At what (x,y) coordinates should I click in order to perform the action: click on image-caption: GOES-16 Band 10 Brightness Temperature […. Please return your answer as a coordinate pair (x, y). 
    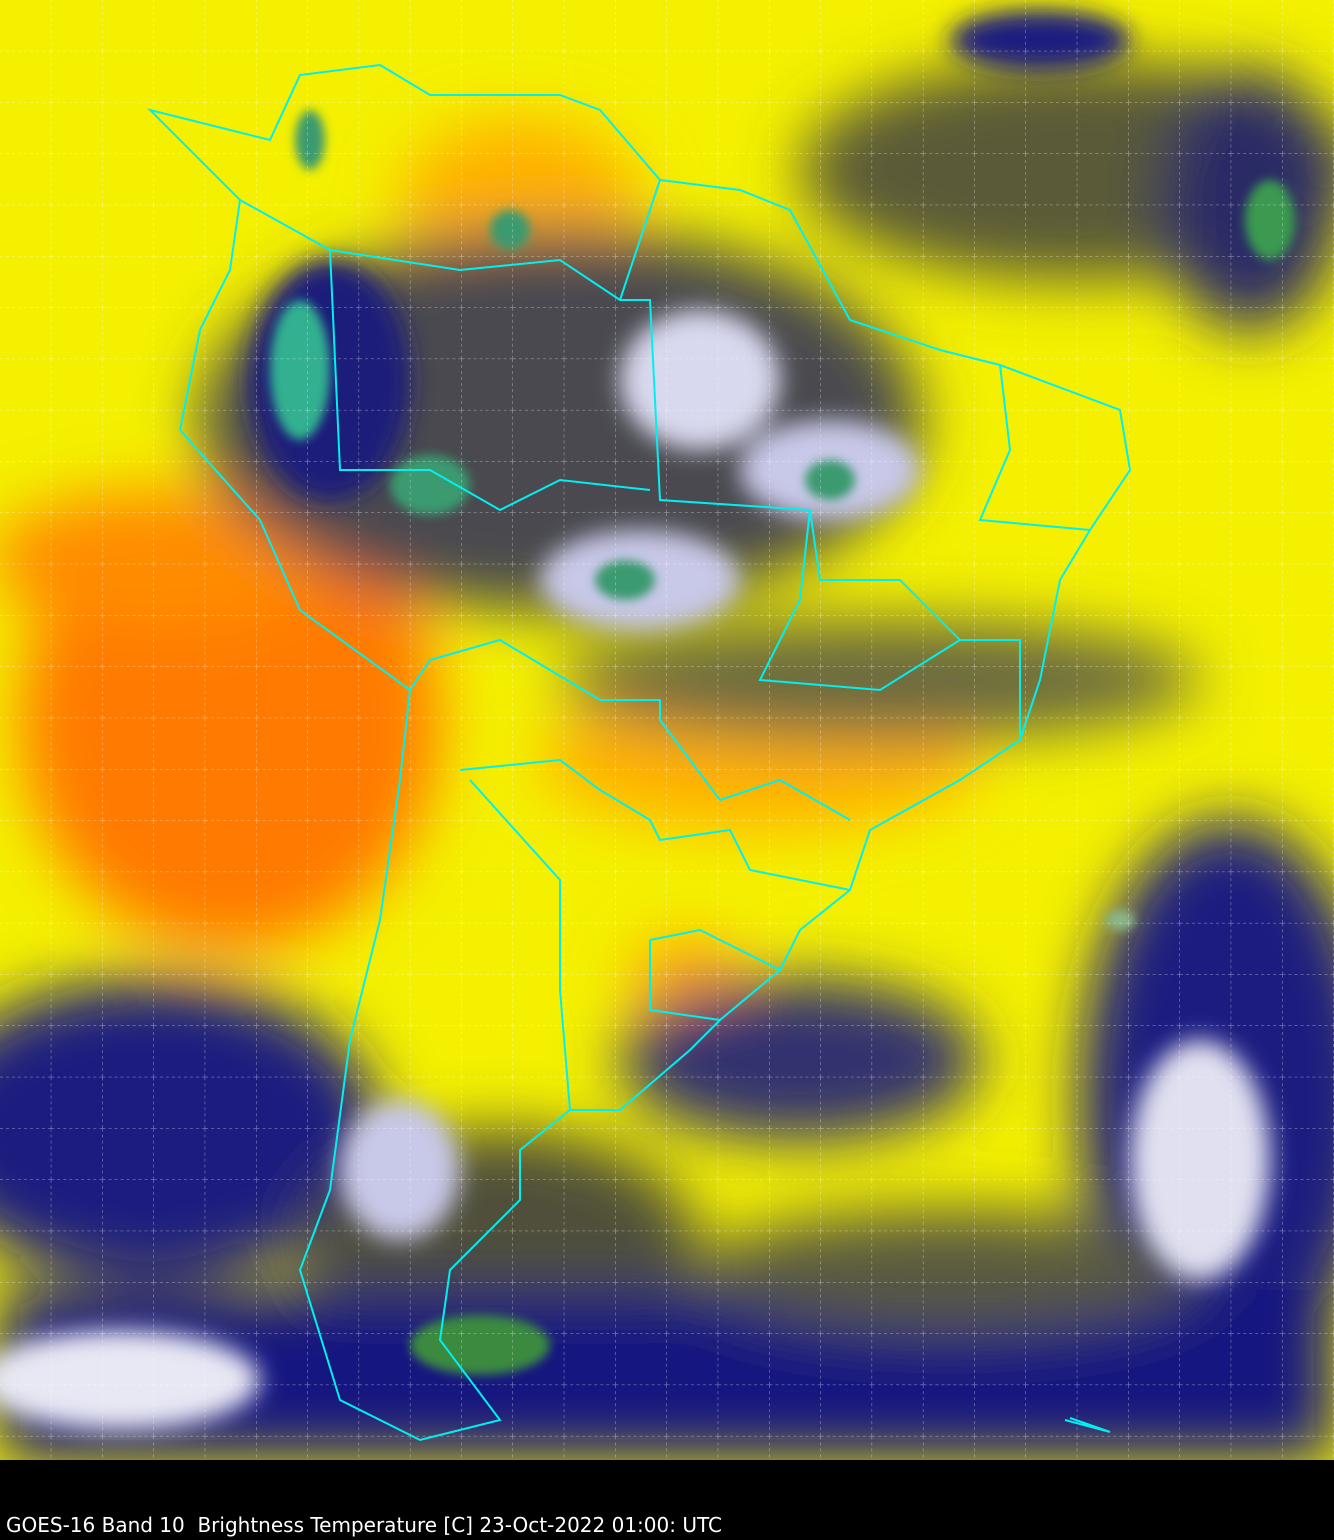
    Looking at the image, I should click on (364, 1525).